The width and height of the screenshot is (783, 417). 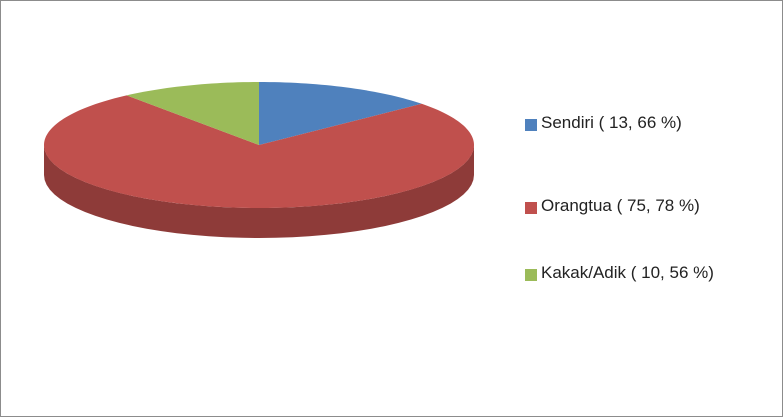 I want to click on legend-item: Orangtua ( 75, 78 %), so click(x=645, y=208).